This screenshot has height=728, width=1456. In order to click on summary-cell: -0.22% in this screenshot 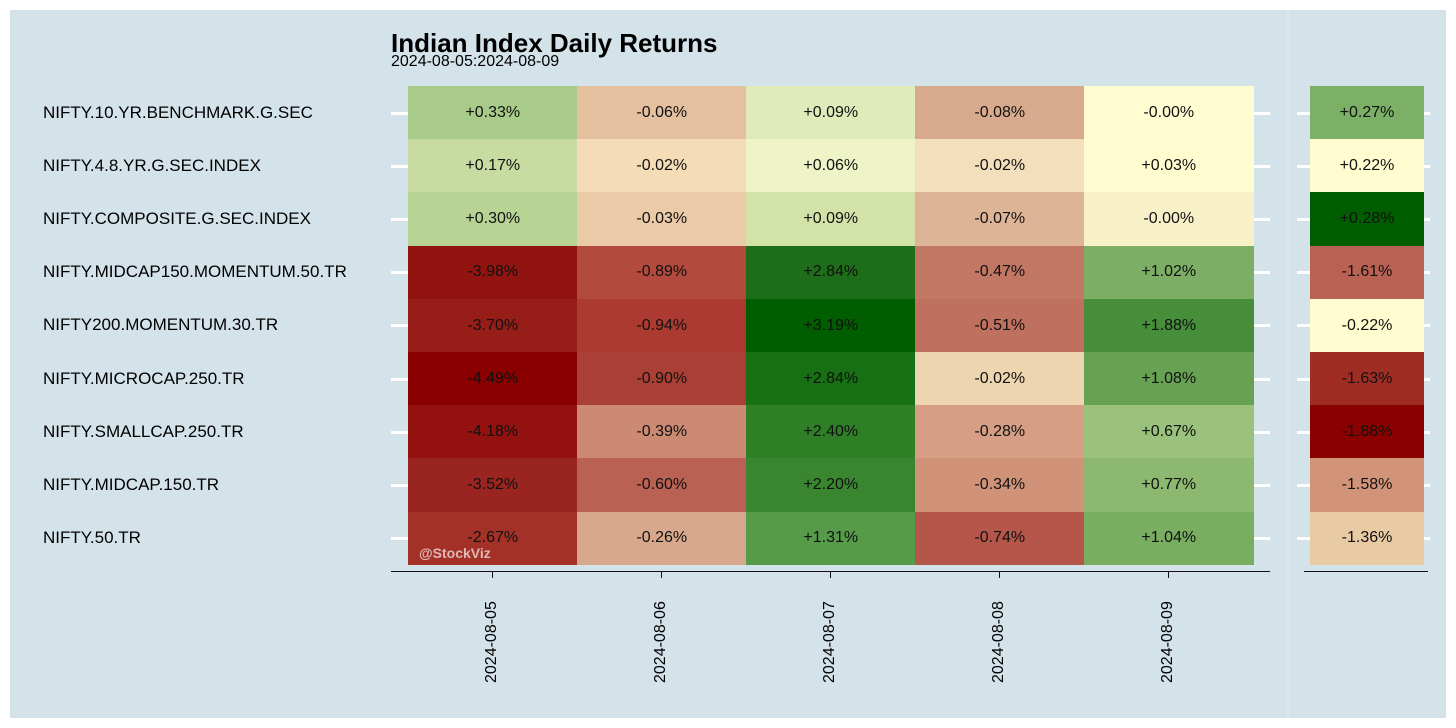, I will do `click(1367, 325)`.